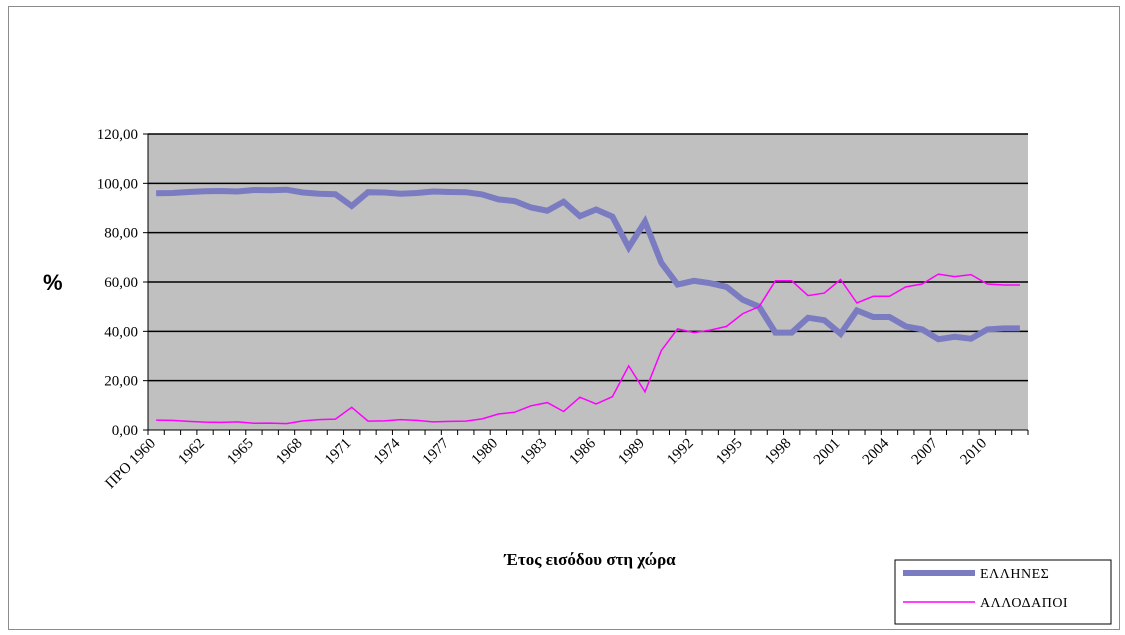  I want to click on y-axis-ticks: 0,00 20,00 40,00 60,00 80,00 100,00 120,00, so click(122, 283).